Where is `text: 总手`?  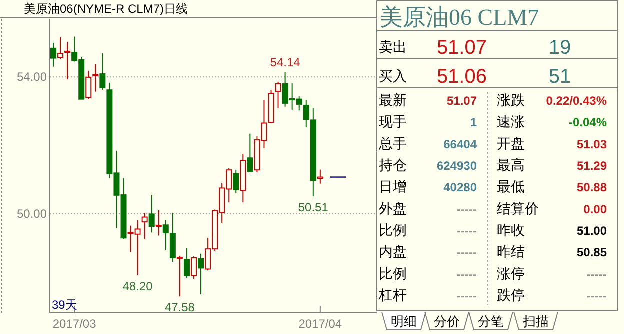 text: 总手 is located at coordinates (392, 143).